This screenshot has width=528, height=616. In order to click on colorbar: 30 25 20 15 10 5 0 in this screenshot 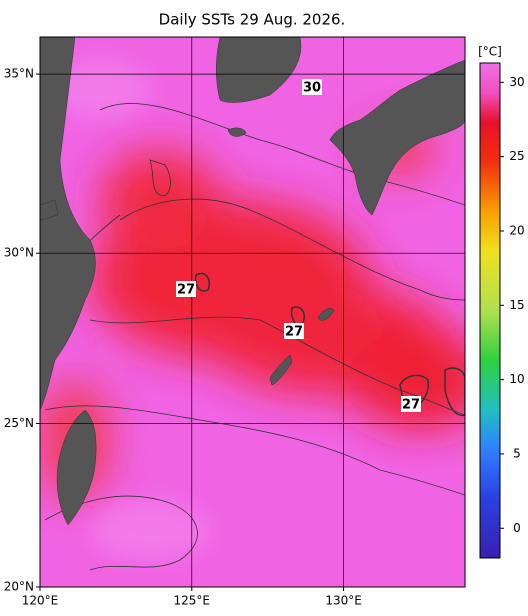, I will do `click(502, 310)`.